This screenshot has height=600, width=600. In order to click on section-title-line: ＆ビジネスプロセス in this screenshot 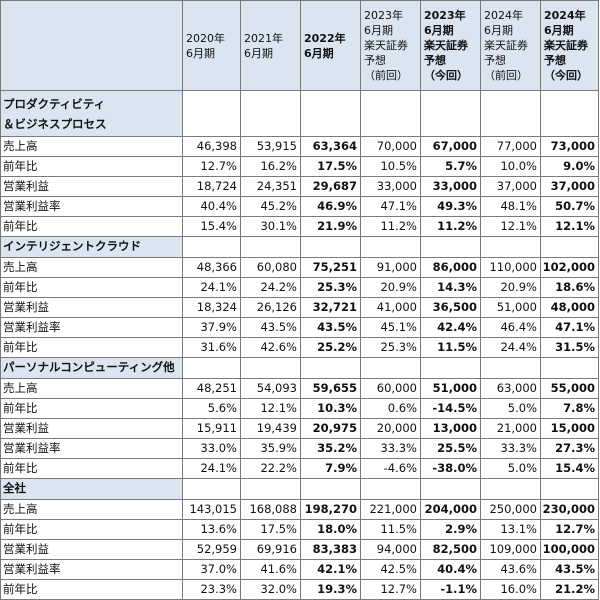, I will do `click(55, 123)`.